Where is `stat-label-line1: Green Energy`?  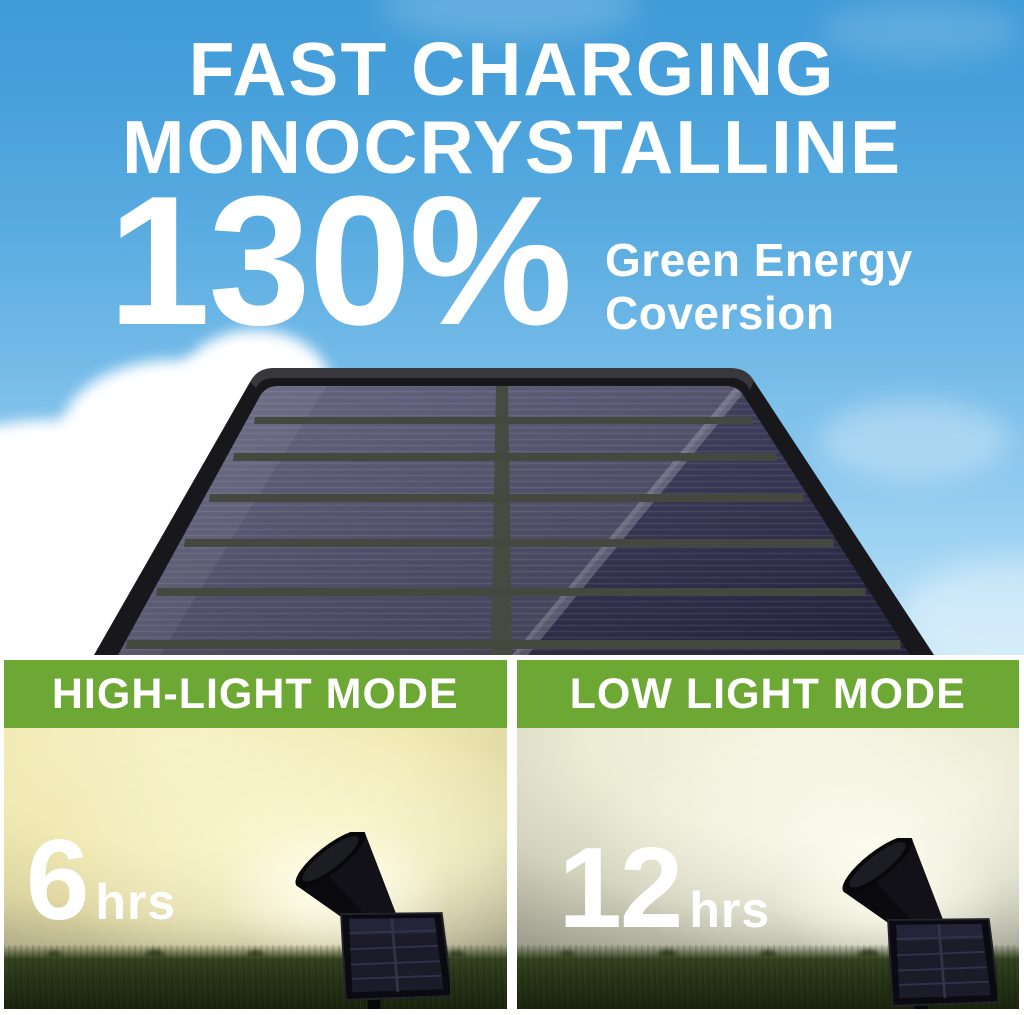
stat-label-line1: Green Energy is located at coordinates (759, 260).